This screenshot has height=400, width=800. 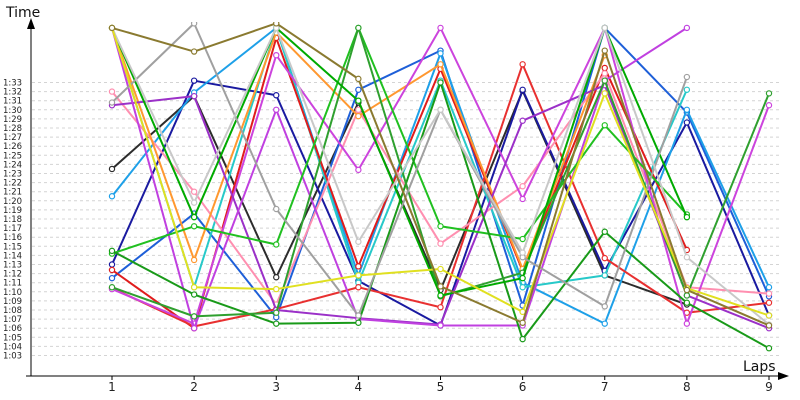 What do you see at coordinates (112, 387) in the screenshot?
I see `x-tick-label: 1` at bounding box center [112, 387].